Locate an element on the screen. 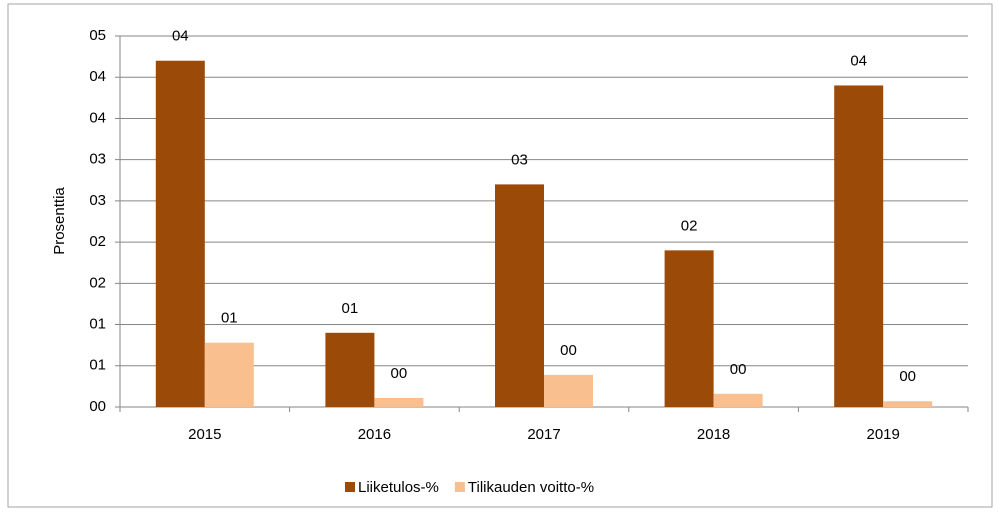 The width and height of the screenshot is (1000, 519). legend-label: Tilikauden voitto-% is located at coordinates (531, 487).